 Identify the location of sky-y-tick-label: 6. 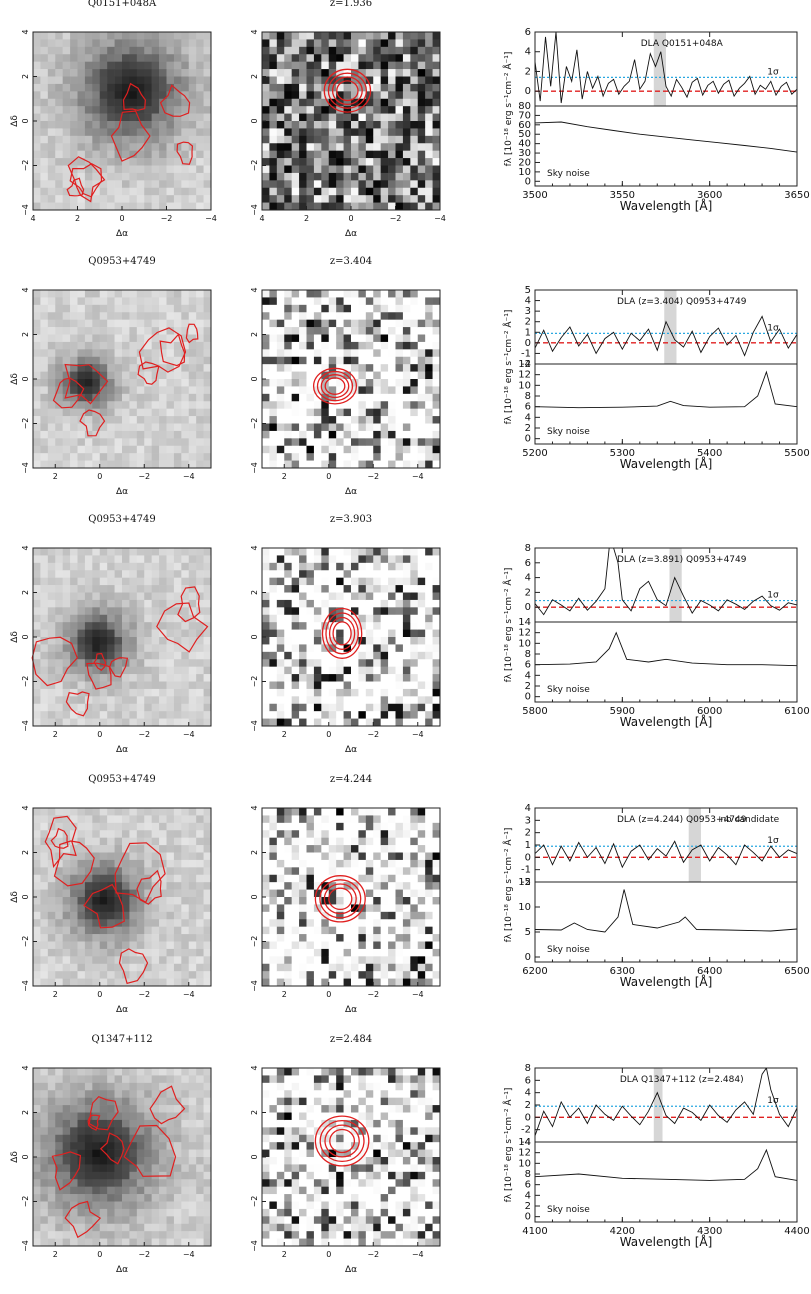
(528, 407).